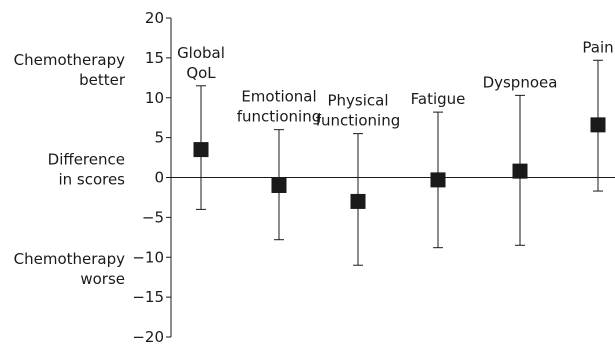 The height and width of the screenshot is (345, 615). Describe the element at coordinates (520, 159) in the screenshot. I see `estimate-group: Dyspnoea` at that location.